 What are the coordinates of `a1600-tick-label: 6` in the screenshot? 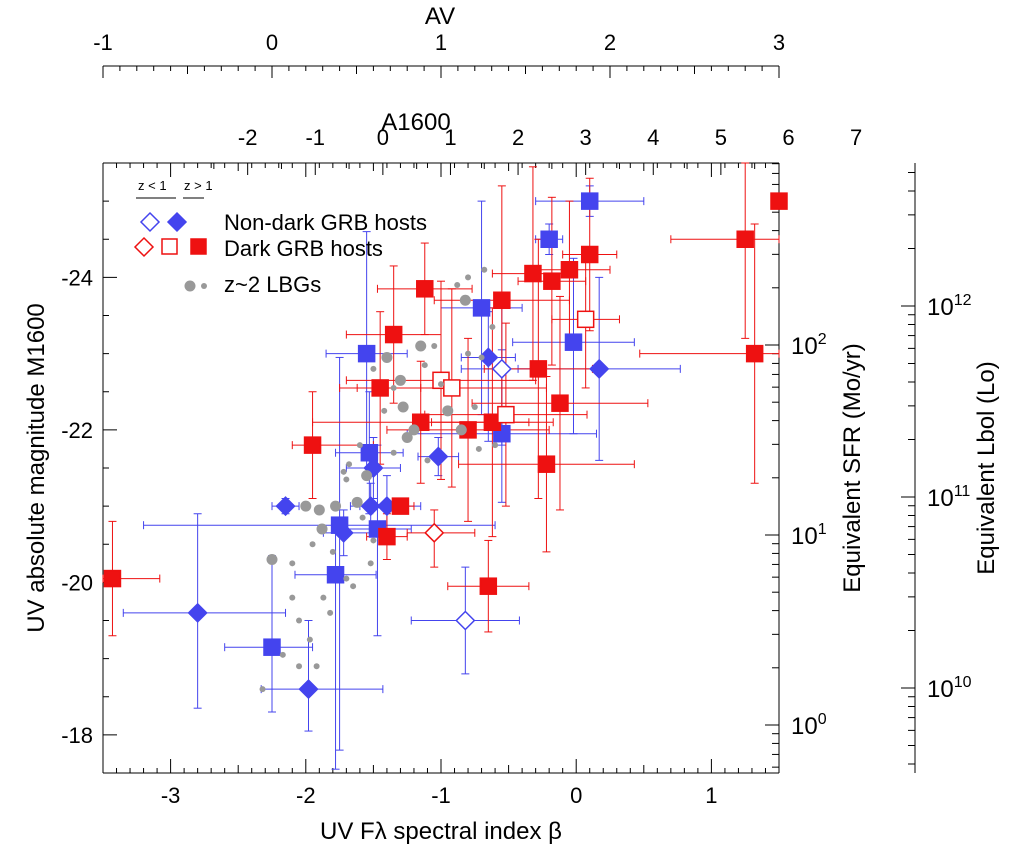 It's located at (788, 137).